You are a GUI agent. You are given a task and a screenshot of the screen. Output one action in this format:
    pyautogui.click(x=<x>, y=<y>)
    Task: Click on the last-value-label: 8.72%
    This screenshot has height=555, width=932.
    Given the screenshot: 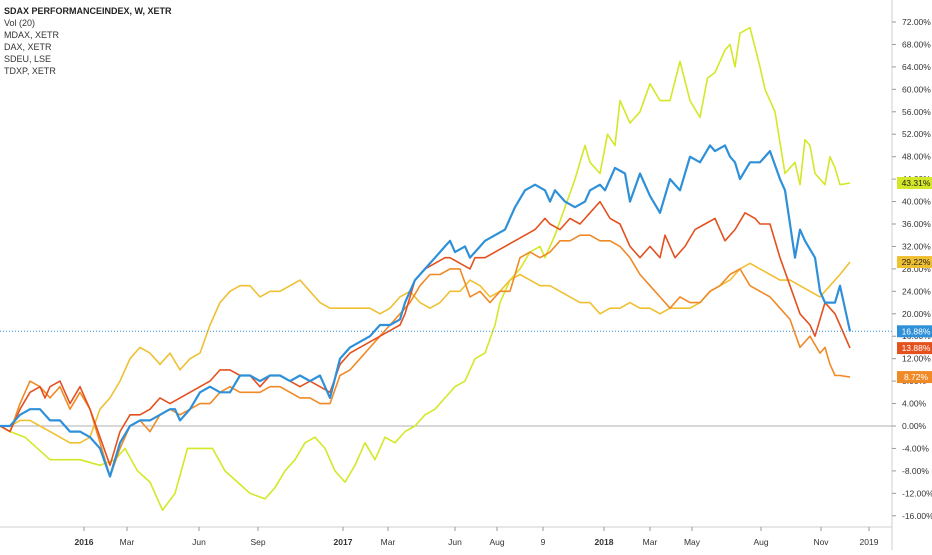 What is the action you would take?
    pyautogui.click(x=916, y=377)
    